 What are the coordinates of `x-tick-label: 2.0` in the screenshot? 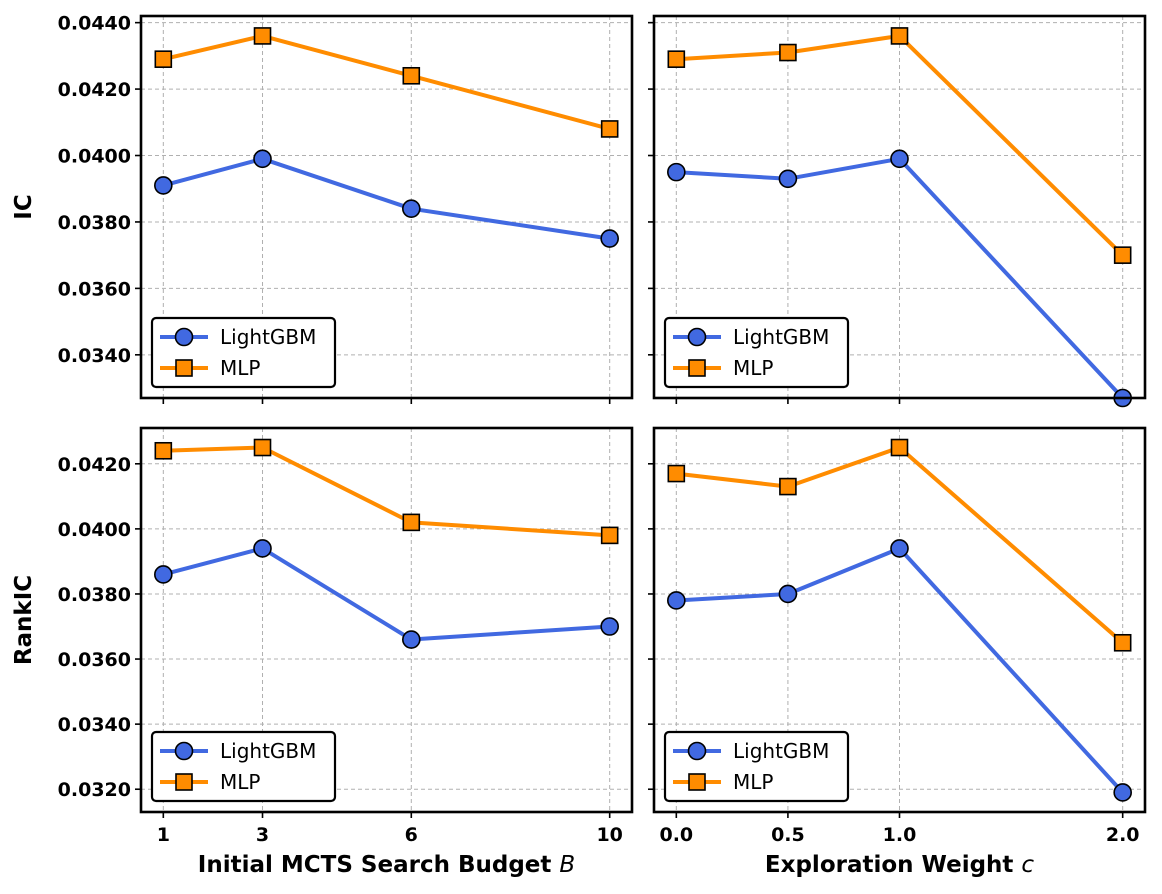 It's located at (1123, 835).